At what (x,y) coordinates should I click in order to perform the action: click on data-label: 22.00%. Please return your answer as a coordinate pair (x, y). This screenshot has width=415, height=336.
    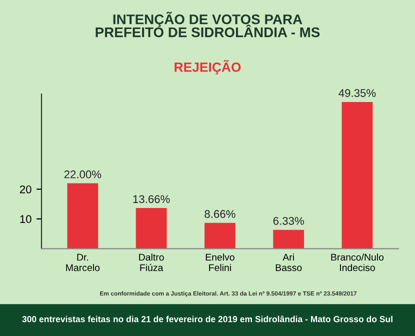
    Looking at the image, I should click on (83, 174).